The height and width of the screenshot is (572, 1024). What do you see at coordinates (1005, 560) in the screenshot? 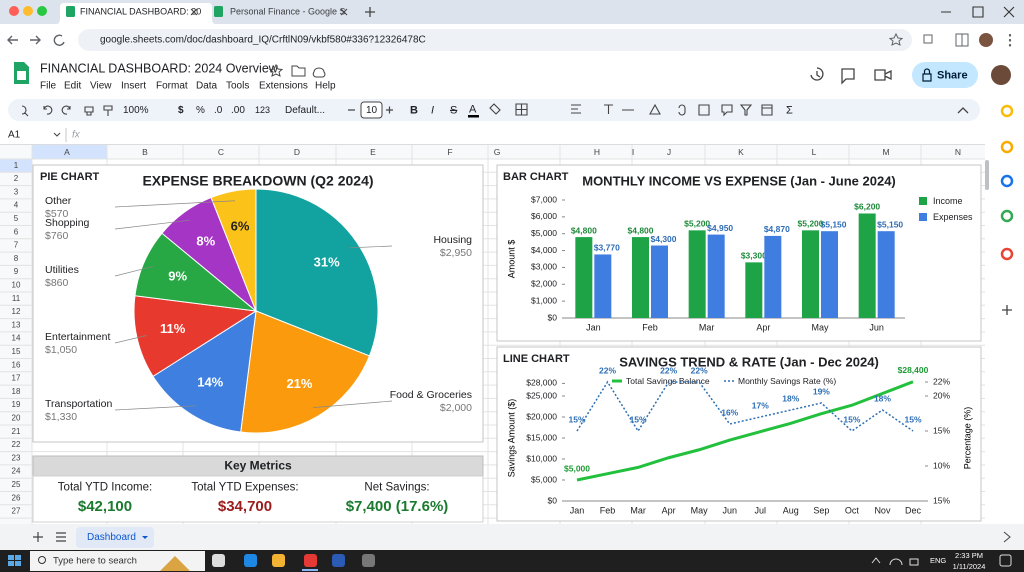
I see `notification` at bounding box center [1005, 560].